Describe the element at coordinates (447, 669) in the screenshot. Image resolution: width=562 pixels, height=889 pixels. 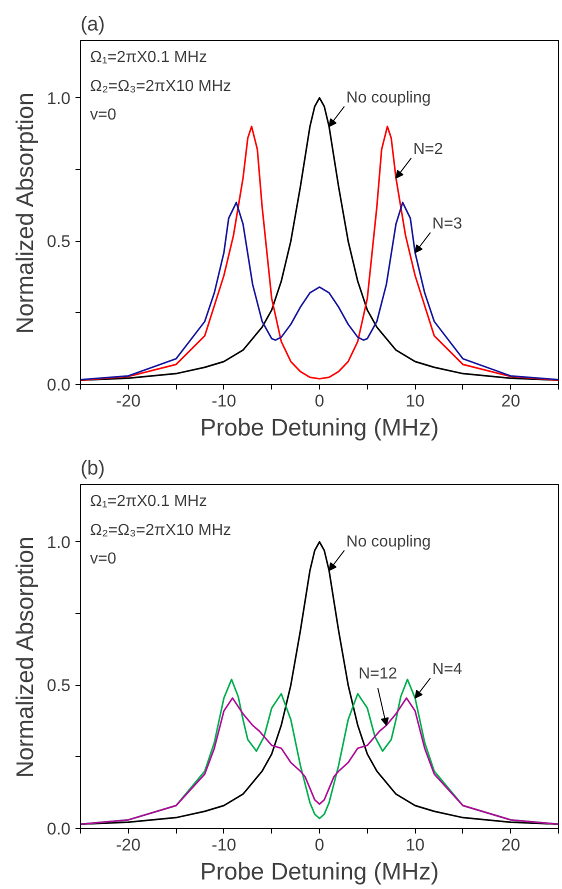
I see `annotation: N=4` at that location.